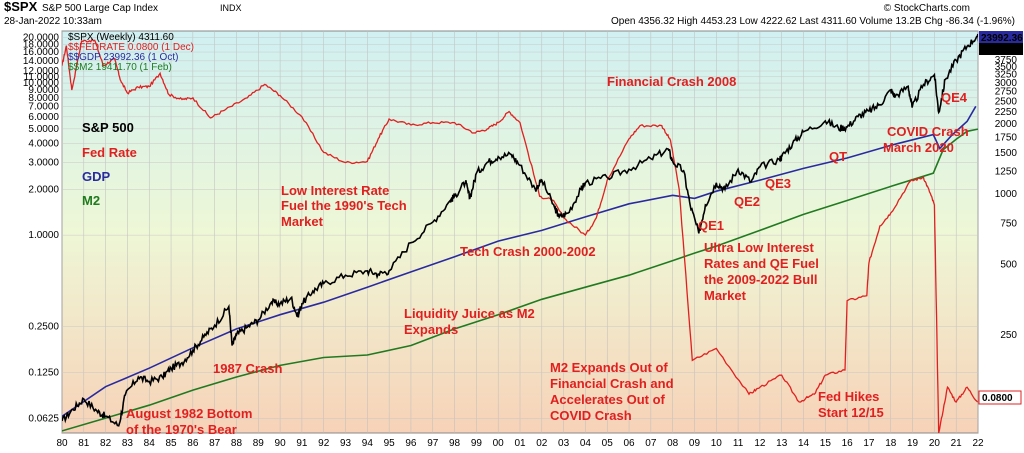  Describe the element at coordinates (761, 263) in the screenshot. I see `annotation-ultra-low-line2: Rates and QE Fuel` at that location.